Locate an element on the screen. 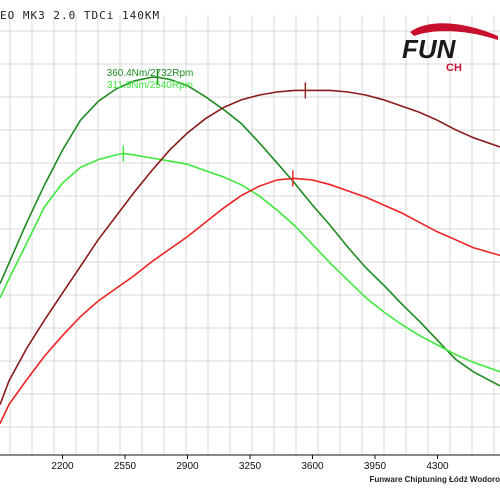 This screenshot has width=500, height=500. funware-chiptuning-logo: FUN CH is located at coordinates (450, 48).